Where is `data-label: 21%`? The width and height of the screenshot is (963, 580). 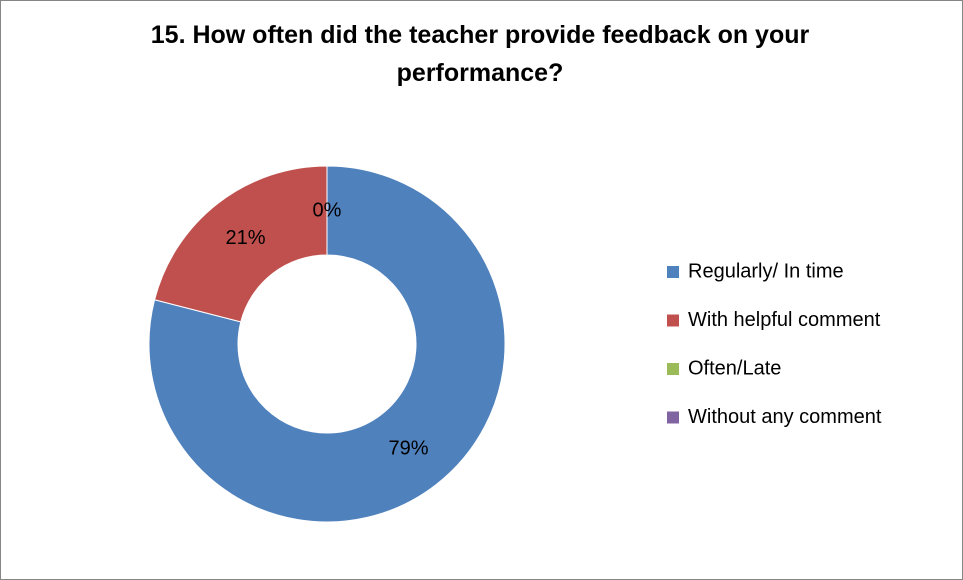 data-label: 21% is located at coordinates (245, 238).